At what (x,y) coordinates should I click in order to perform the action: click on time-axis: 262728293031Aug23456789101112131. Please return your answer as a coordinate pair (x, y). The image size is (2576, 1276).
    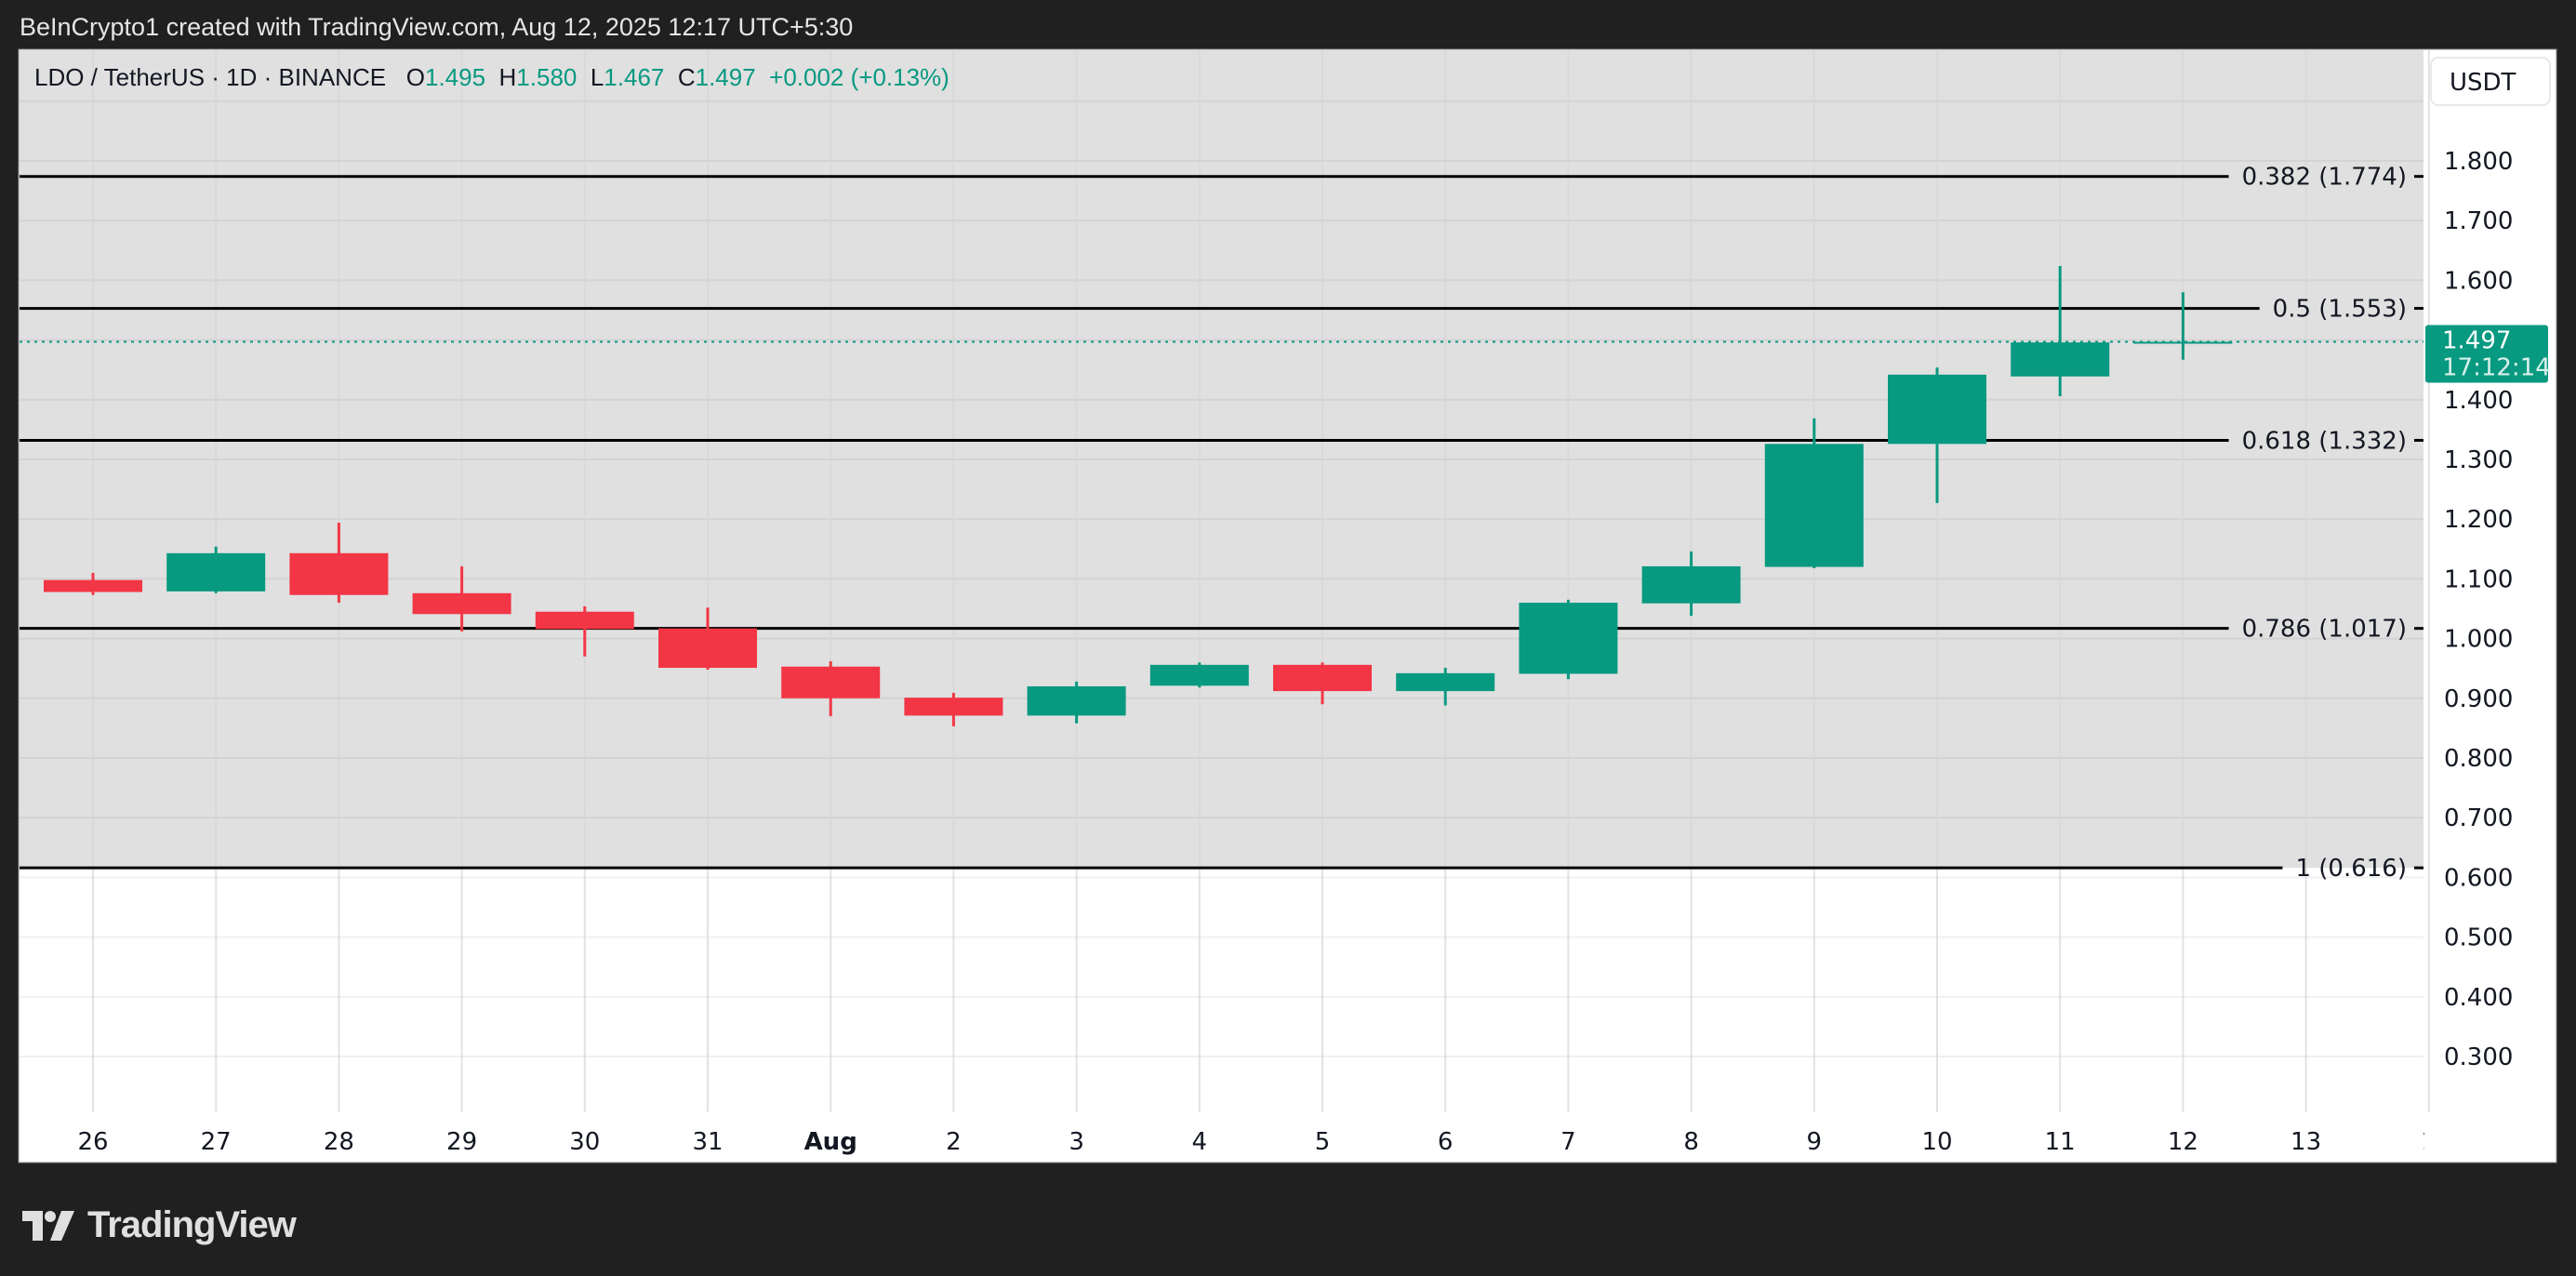
    Looking at the image, I should click on (1316, 1137).